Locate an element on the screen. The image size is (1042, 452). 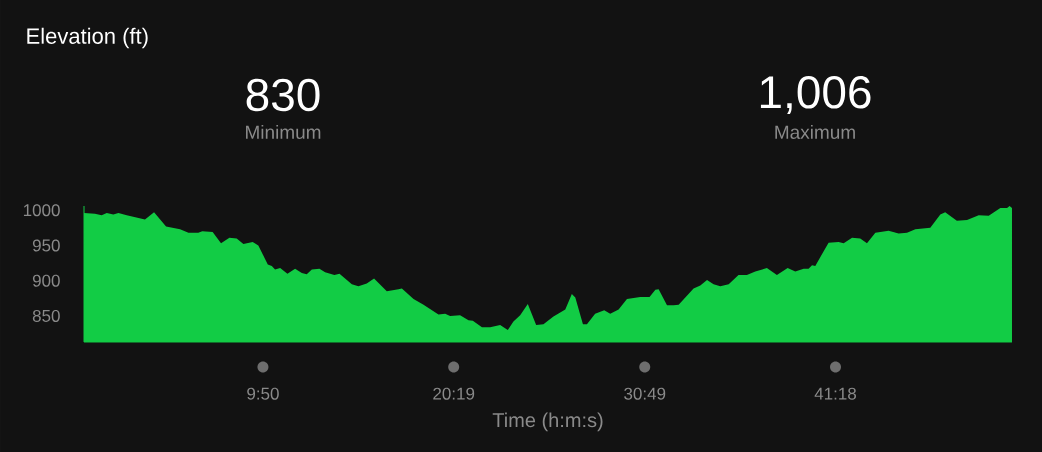
y-tick-label: 900 is located at coordinates (46, 280).